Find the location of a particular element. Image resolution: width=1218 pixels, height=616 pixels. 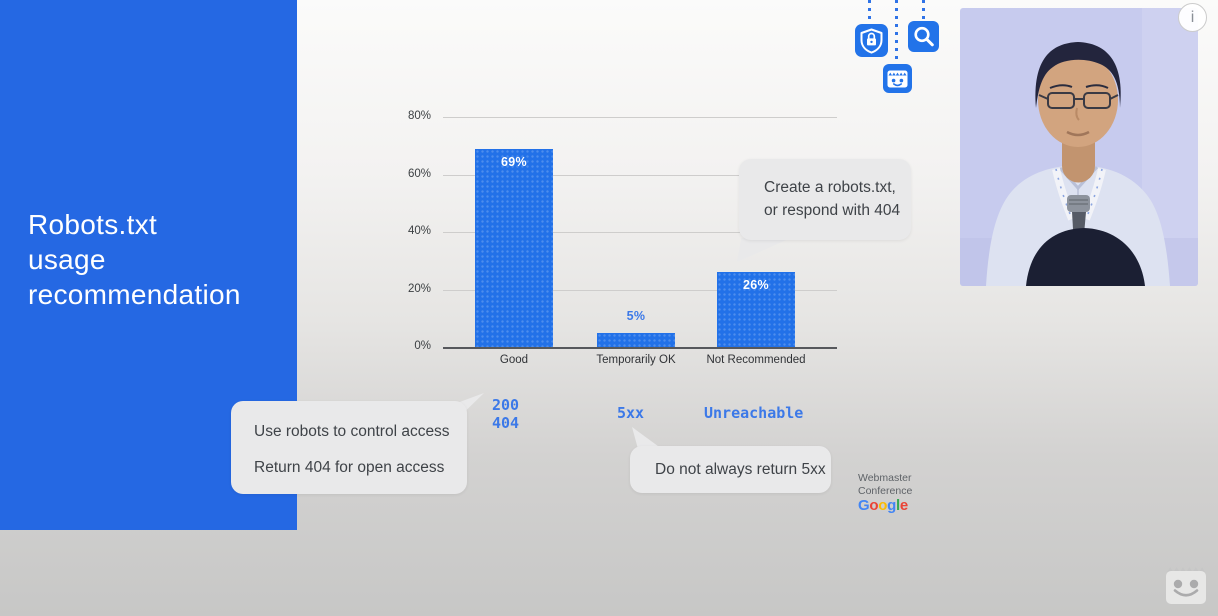

callout-line: or respond with 404 is located at coordinates (832, 210).